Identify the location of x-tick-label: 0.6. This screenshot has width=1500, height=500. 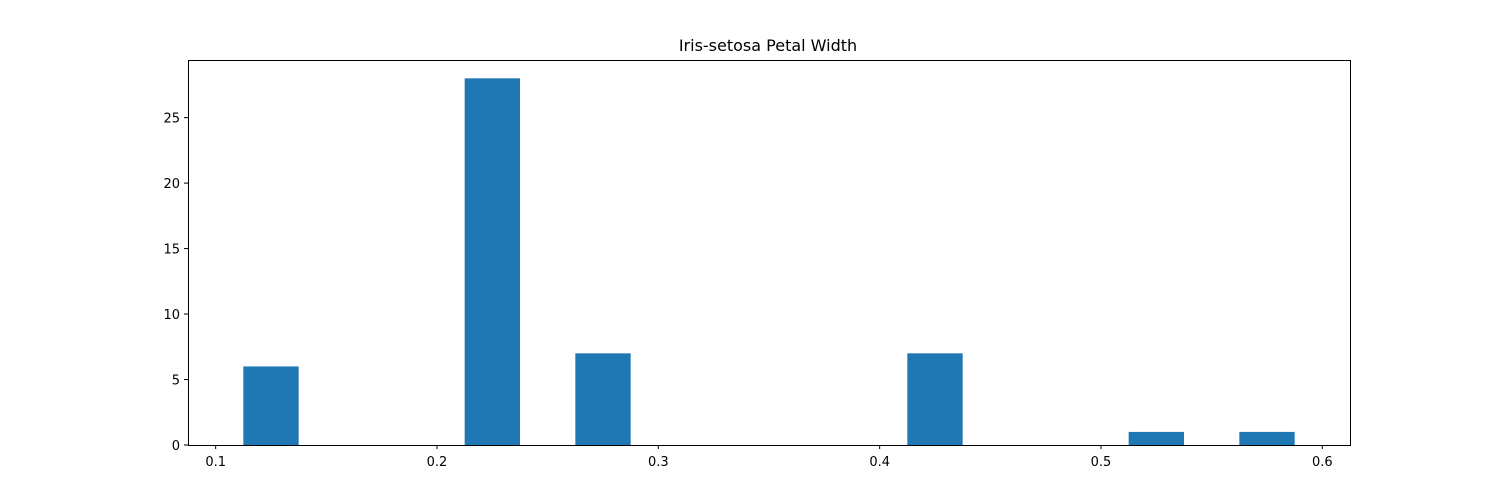
(1322, 462).